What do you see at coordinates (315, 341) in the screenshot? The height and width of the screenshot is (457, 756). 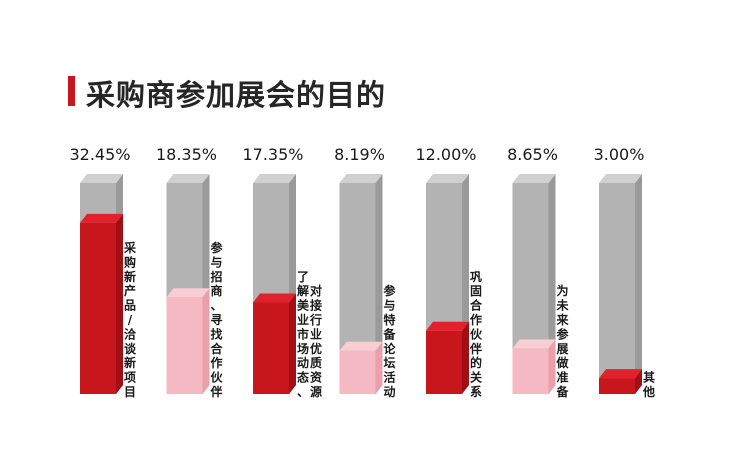 I see `category-label: 对接行业优质资源` at bounding box center [315, 341].